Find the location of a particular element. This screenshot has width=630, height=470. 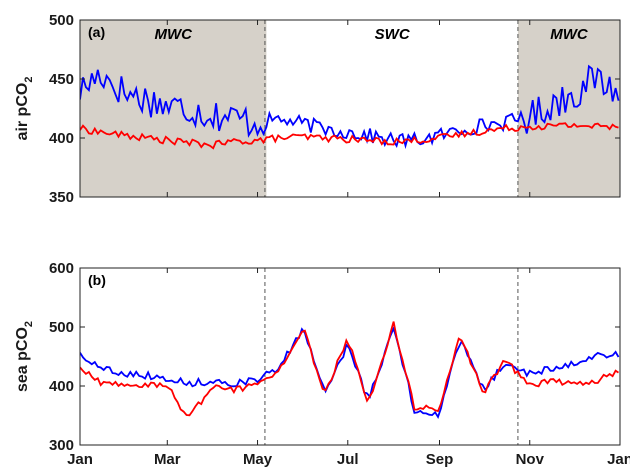

y-axis-label: air pCO2 is located at coordinates (24, 109).